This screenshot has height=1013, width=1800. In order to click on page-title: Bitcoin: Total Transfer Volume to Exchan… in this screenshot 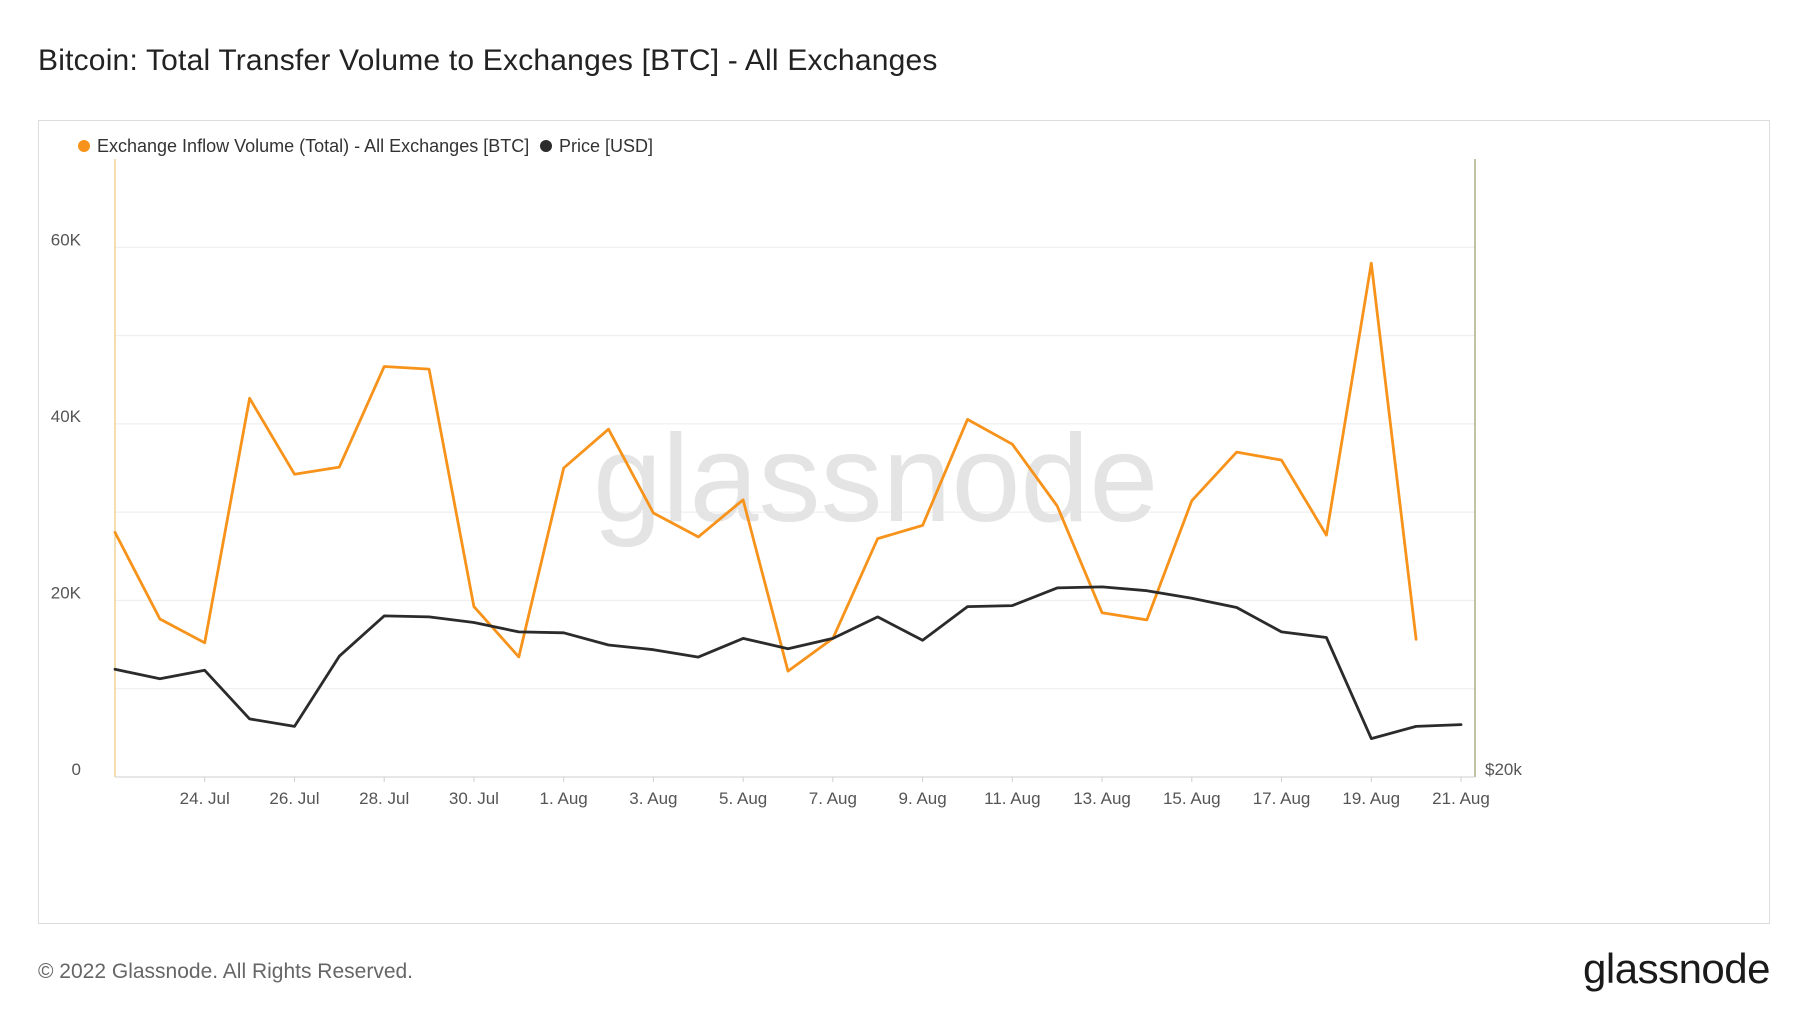, I will do `click(488, 60)`.